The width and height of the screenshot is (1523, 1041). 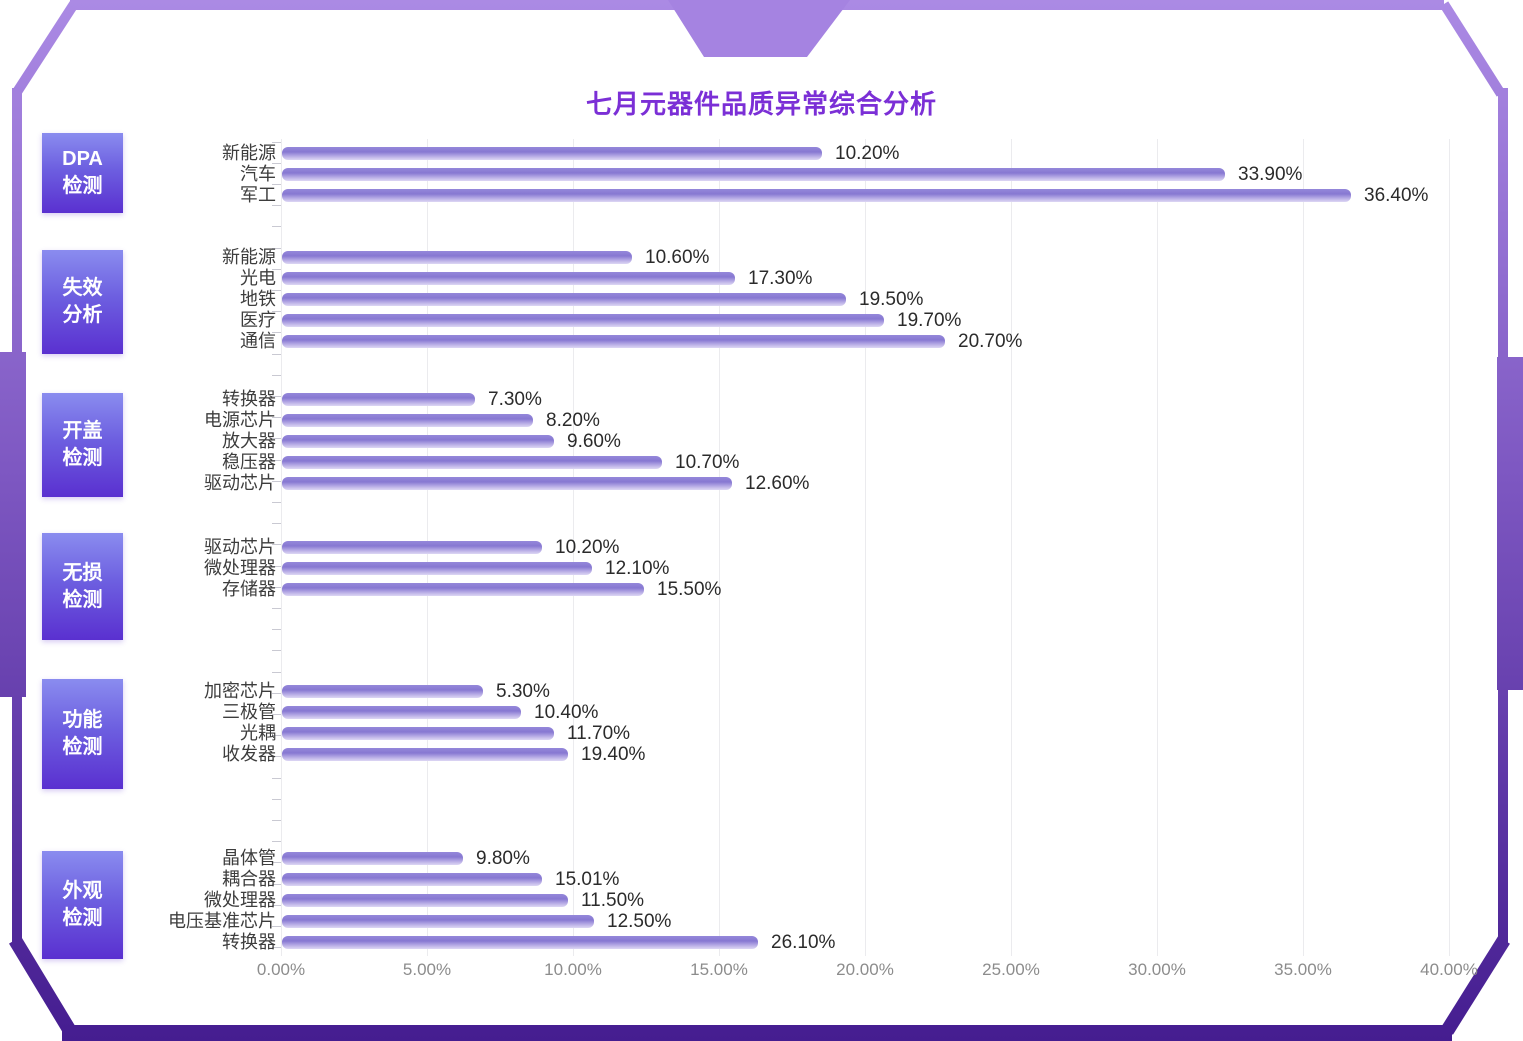 I want to click on group-label-line: 开盖, so click(x=82, y=431).